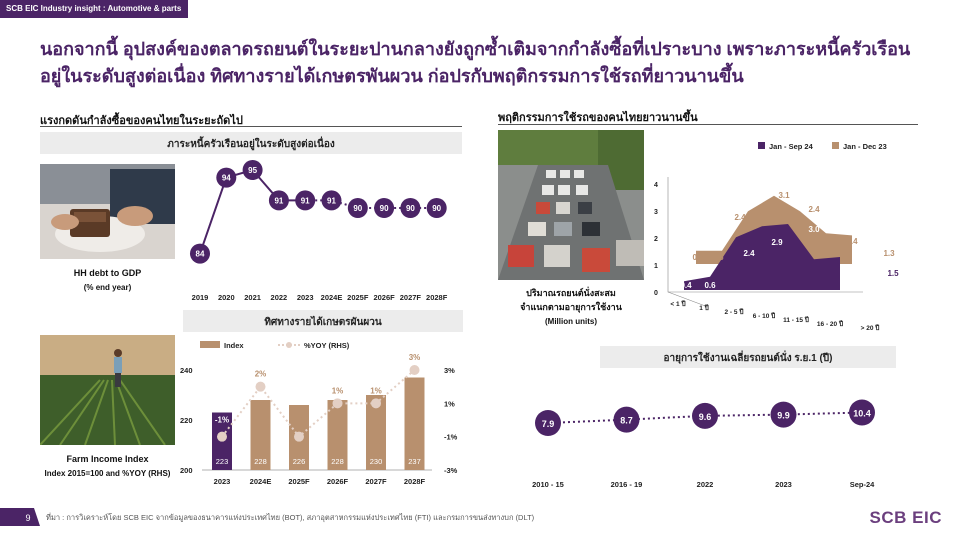  I want to click on scb-eic-logo: SCB EIC, so click(905, 517).